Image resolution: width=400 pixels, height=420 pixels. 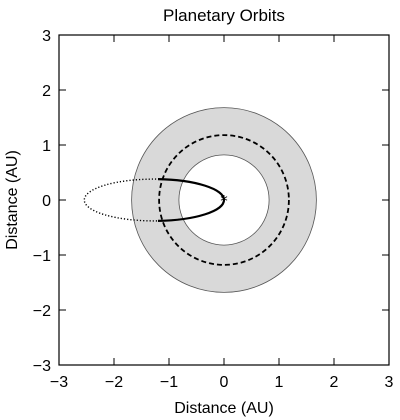 What do you see at coordinates (224, 408) in the screenshot?
I see `x-axis-label: Distance (AU)` at bounding box center [224, 408].